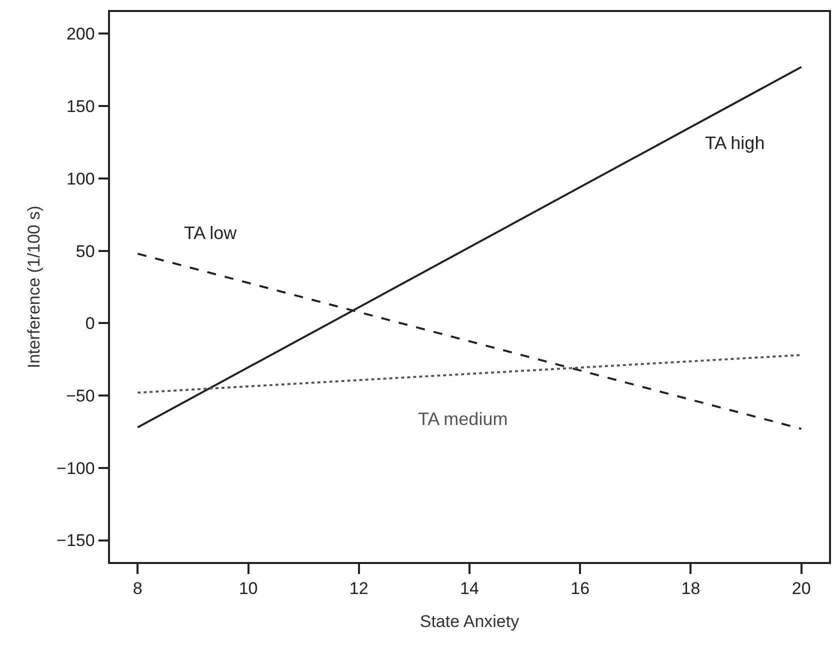 The height and width of the screenshot is (657, 836). What do you see at coordinates (137, 588) in the screenshot?
I see `x-tick-label: 8` at bounding box center [137, 588].